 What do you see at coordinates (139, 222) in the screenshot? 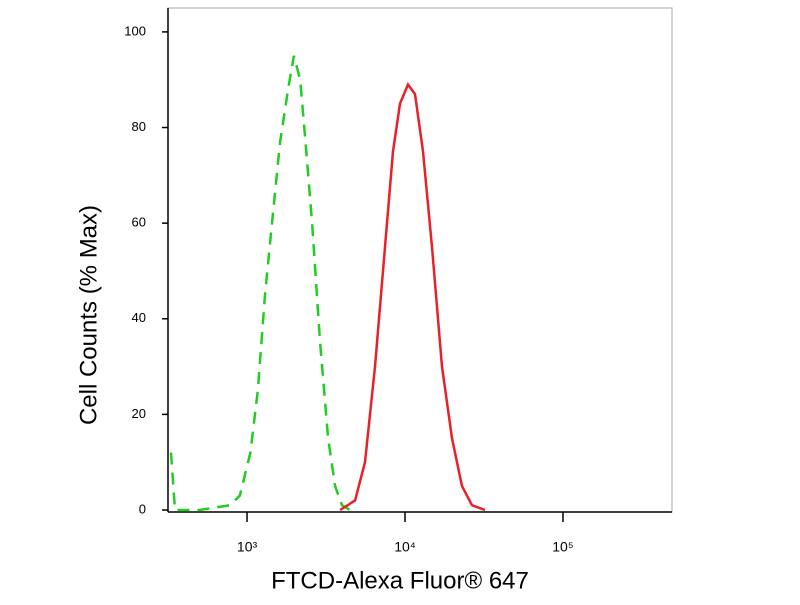
I see `y-tick-label: 60` at bounding box center [139, 222].